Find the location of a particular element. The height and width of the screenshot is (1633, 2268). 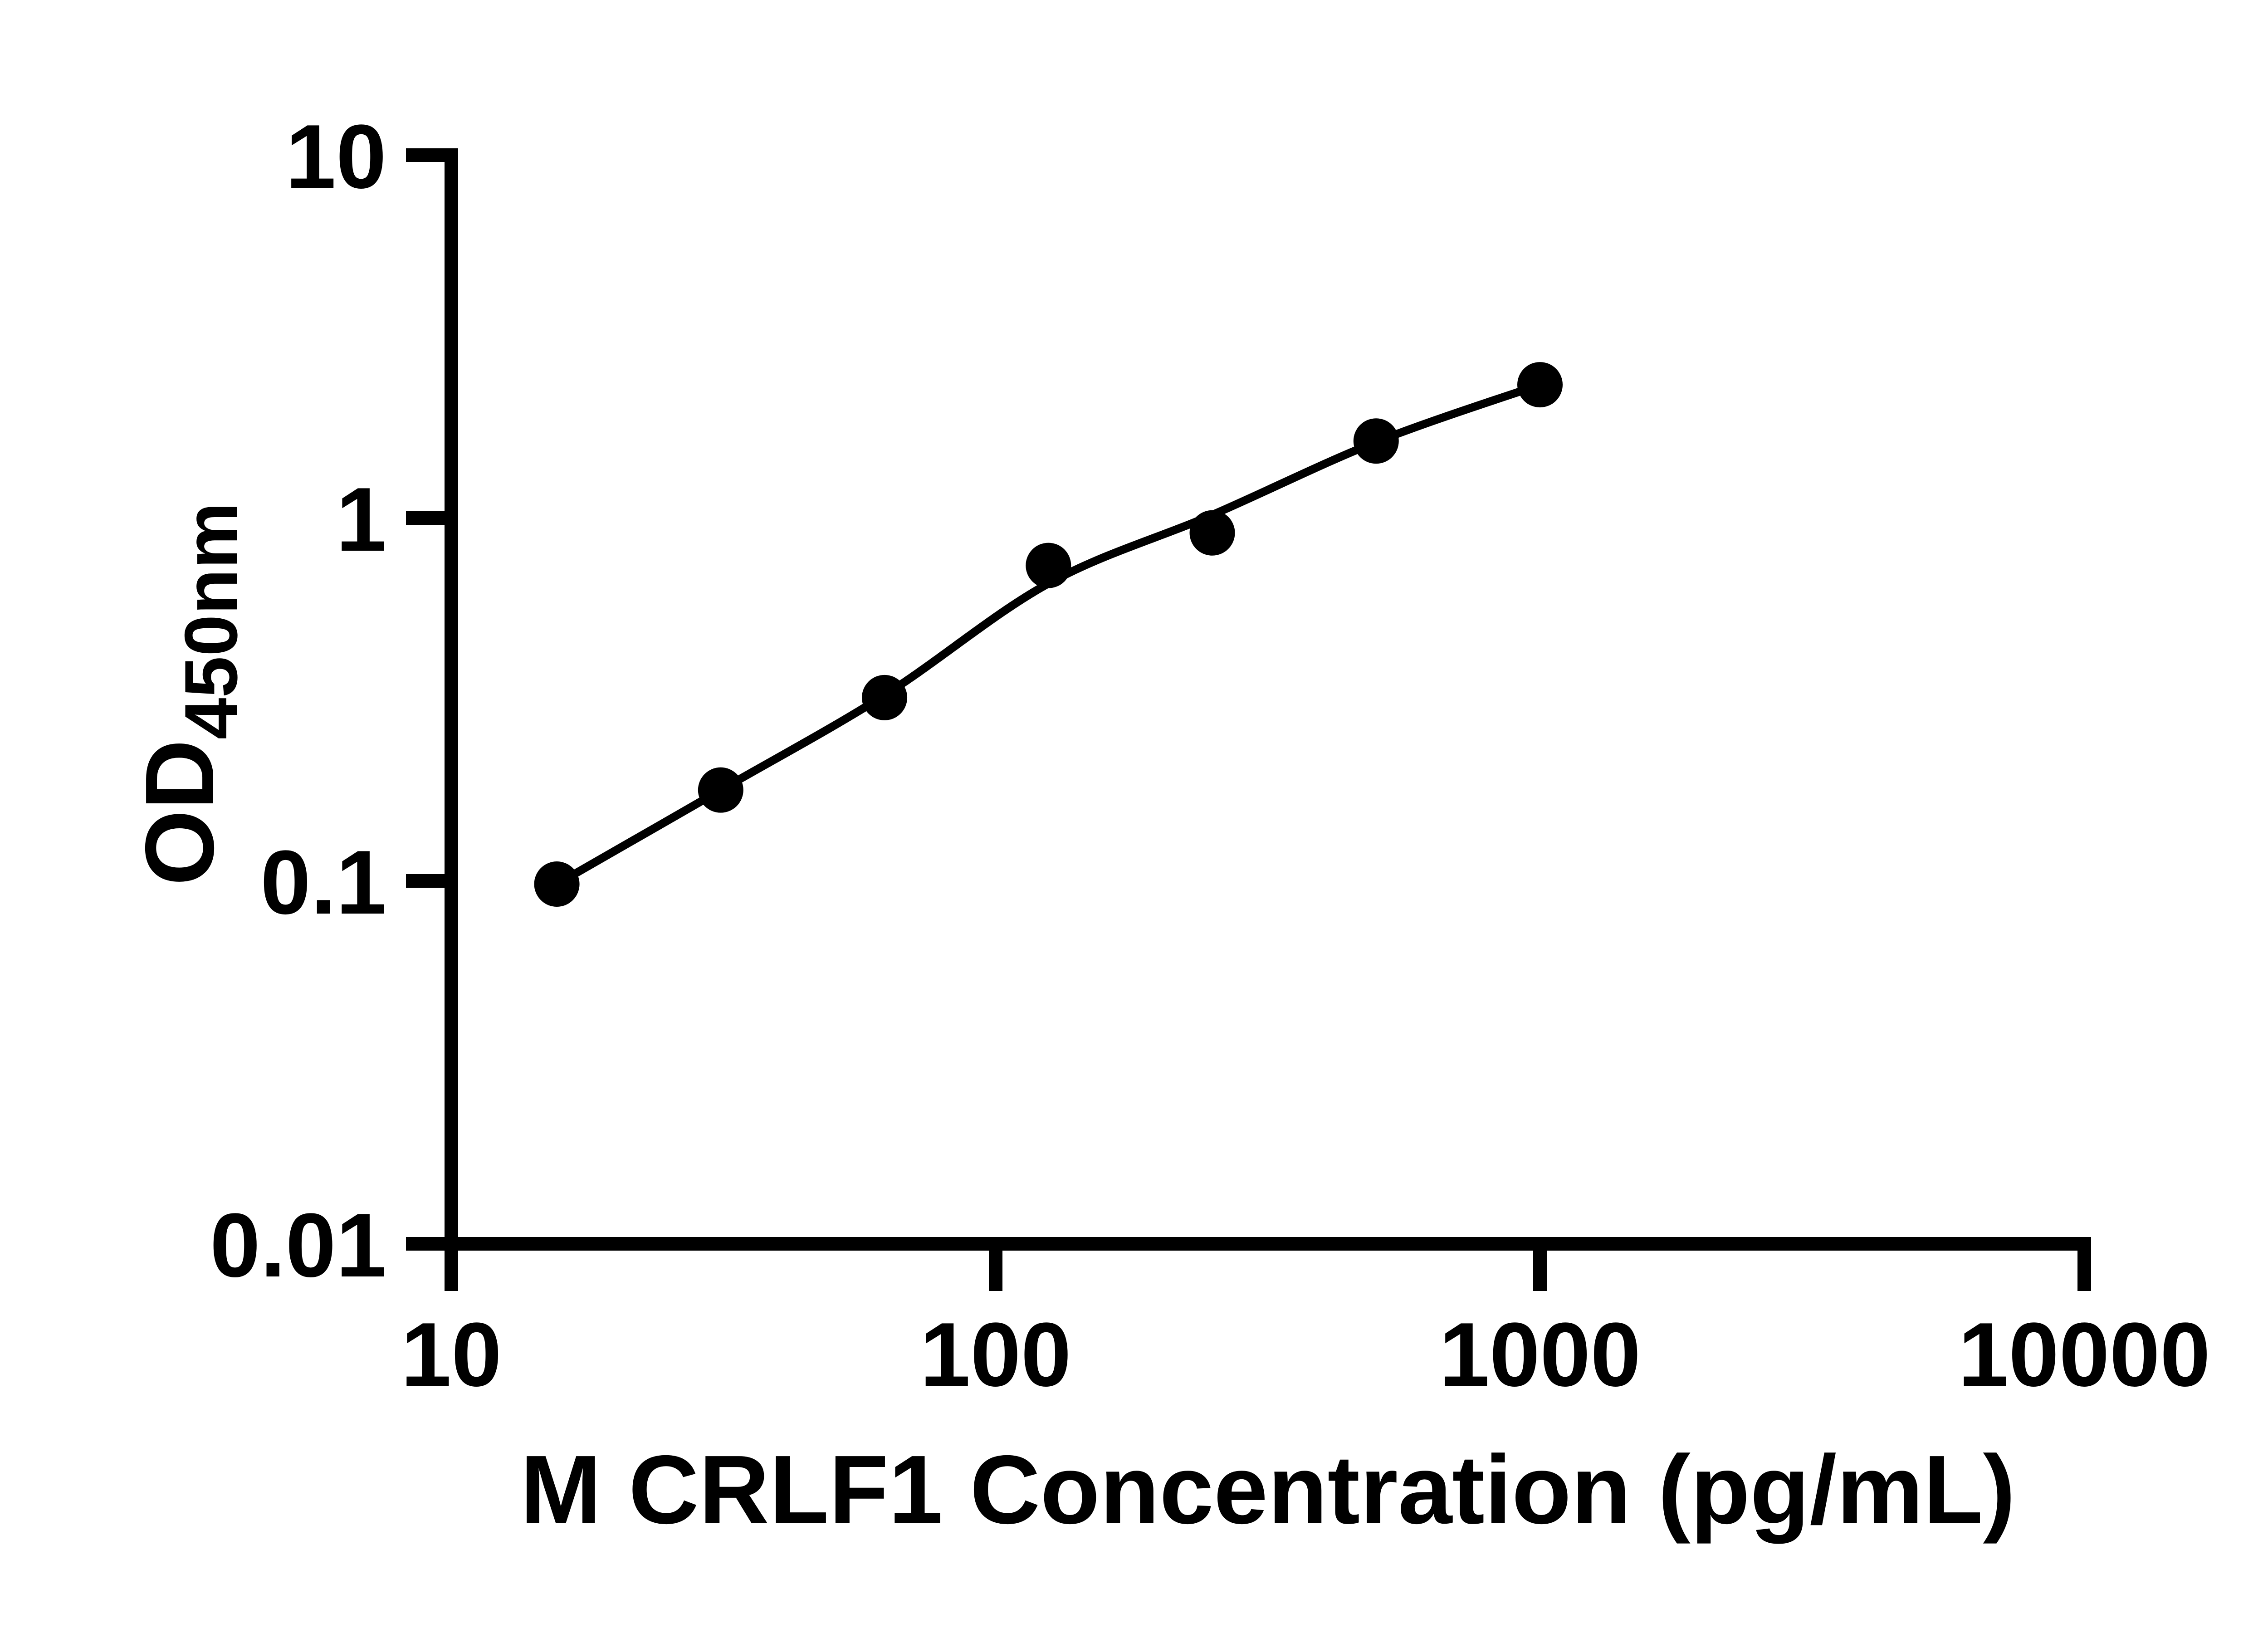

y-tick-label: 0.1 is located at coordinates (323, 882).